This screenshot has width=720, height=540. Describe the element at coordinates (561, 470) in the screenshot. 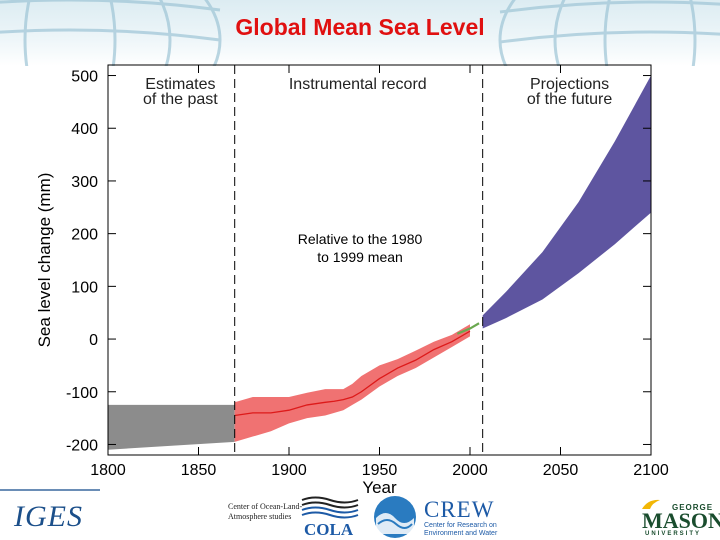

I see `x-tick-label: 2050` at that location.